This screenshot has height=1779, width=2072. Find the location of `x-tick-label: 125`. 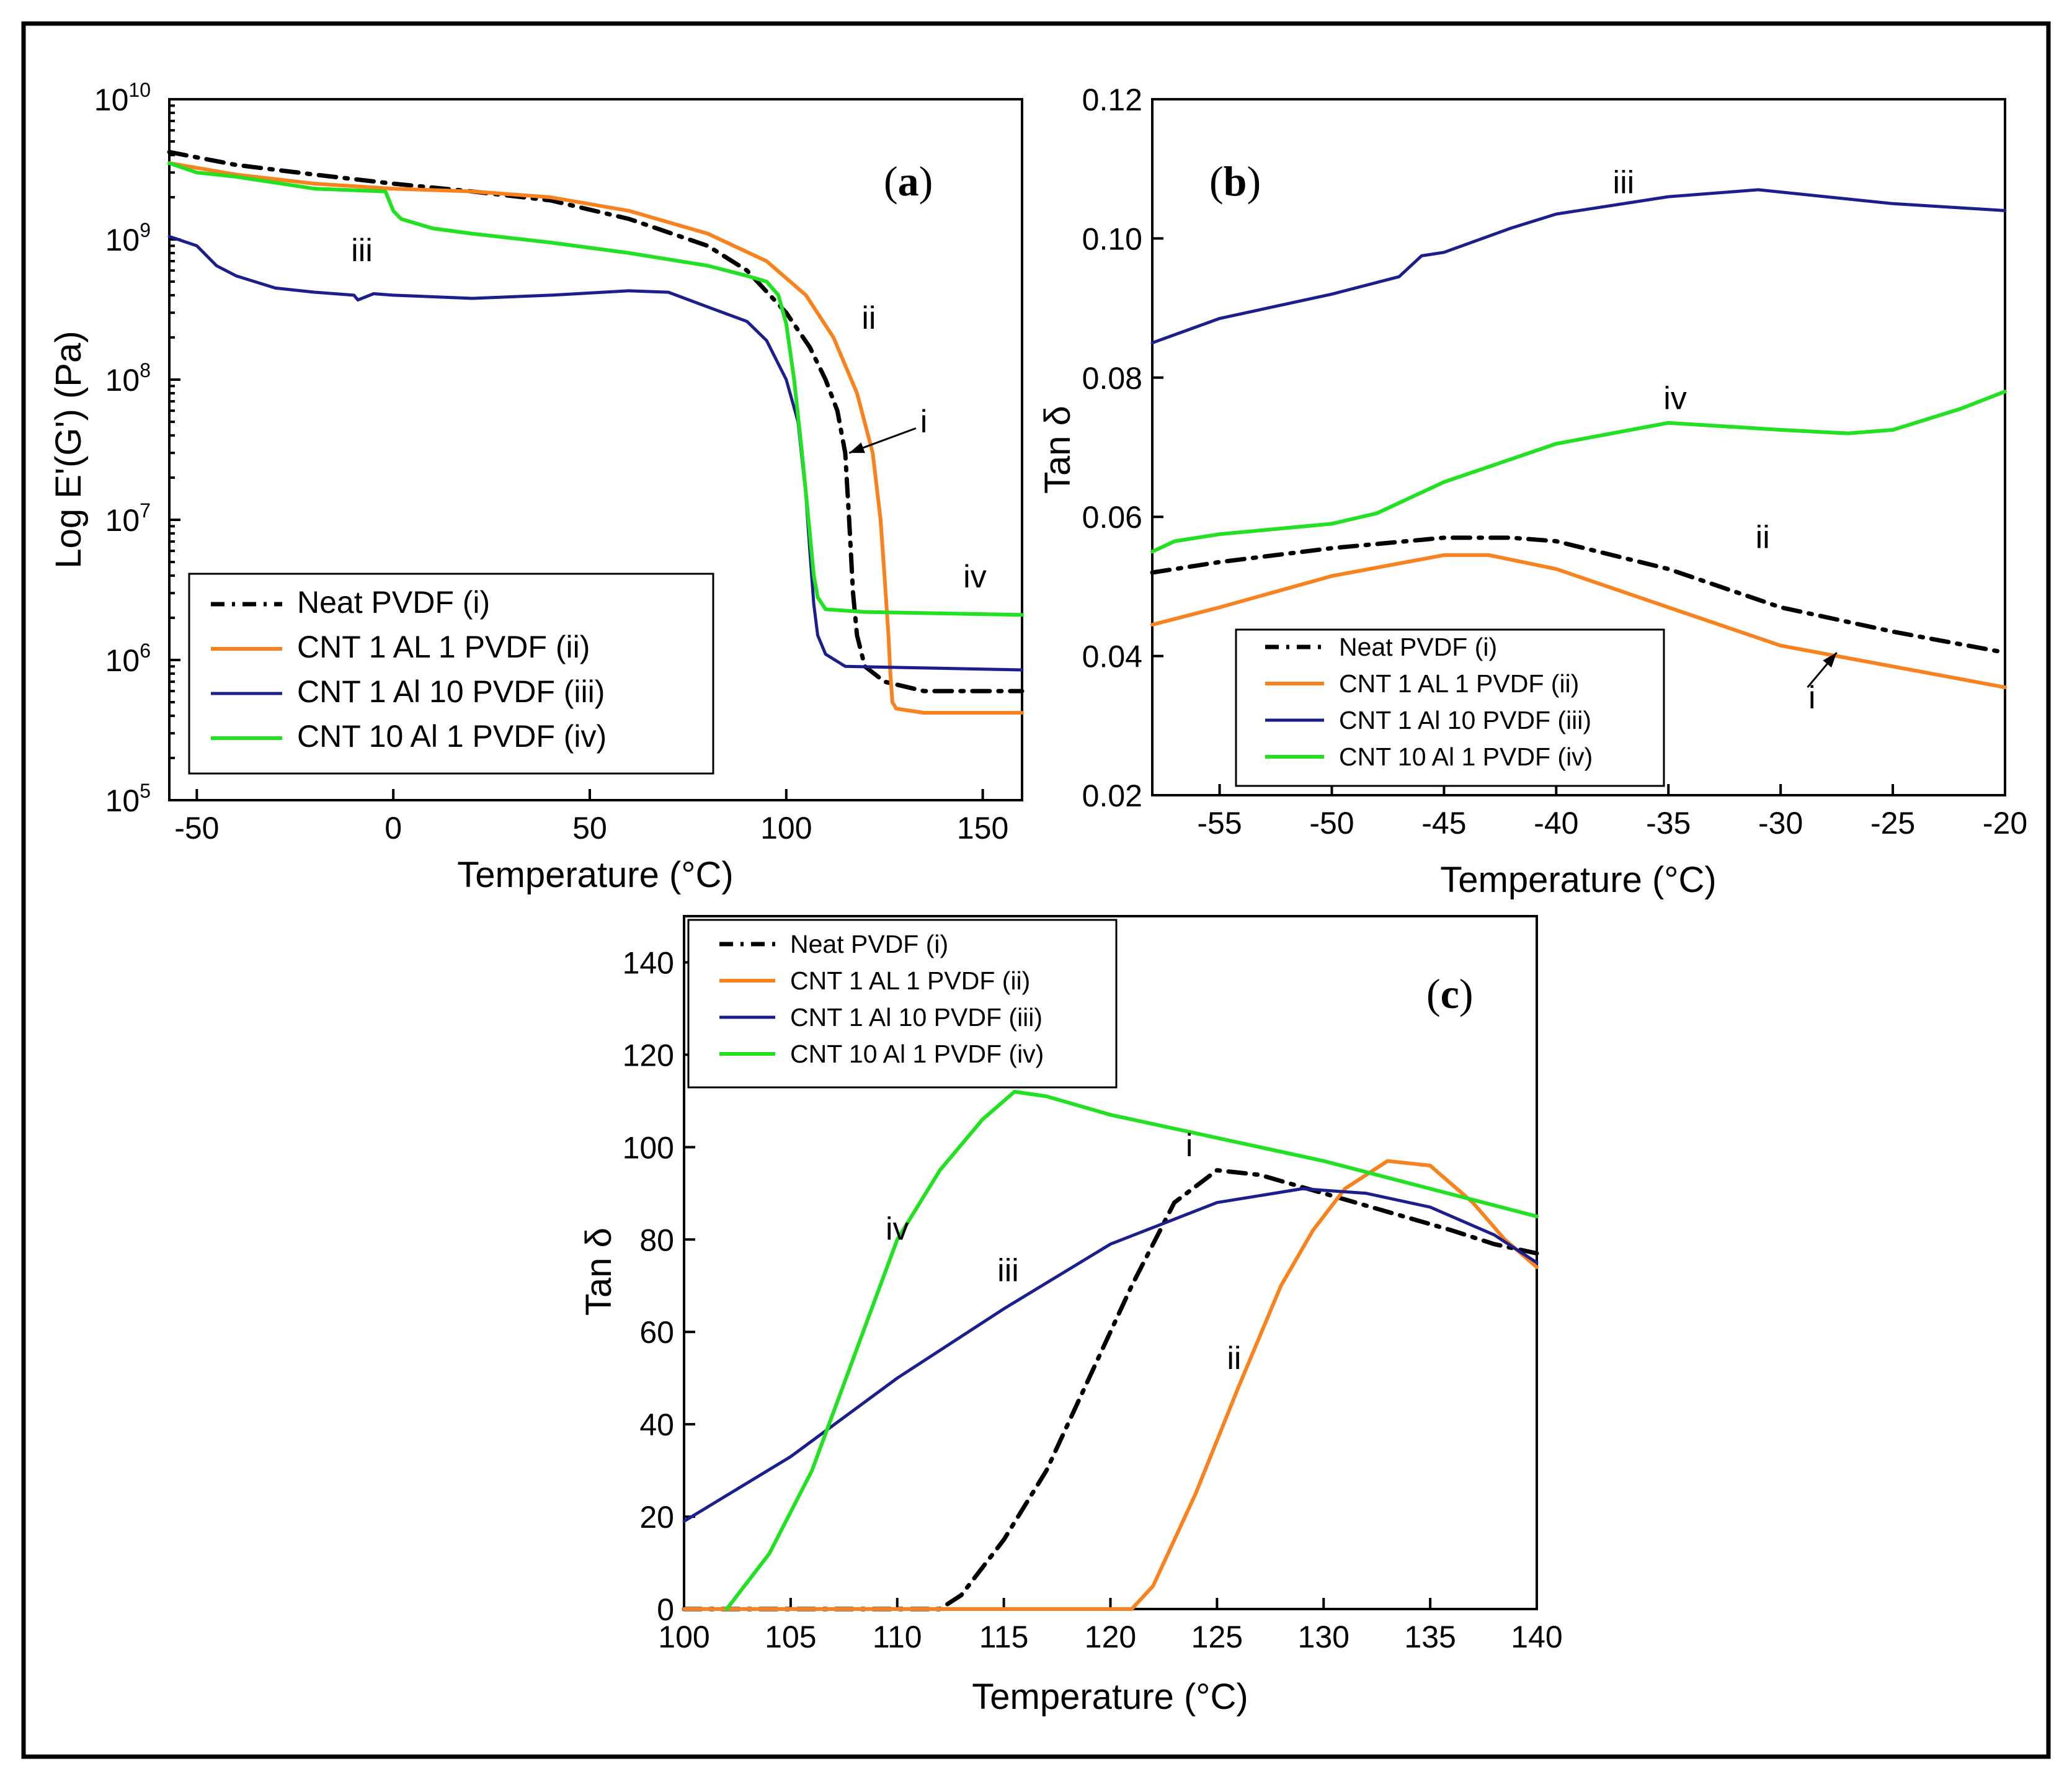

x-tick-label: 125 is located at coordinates (1217, 1637).